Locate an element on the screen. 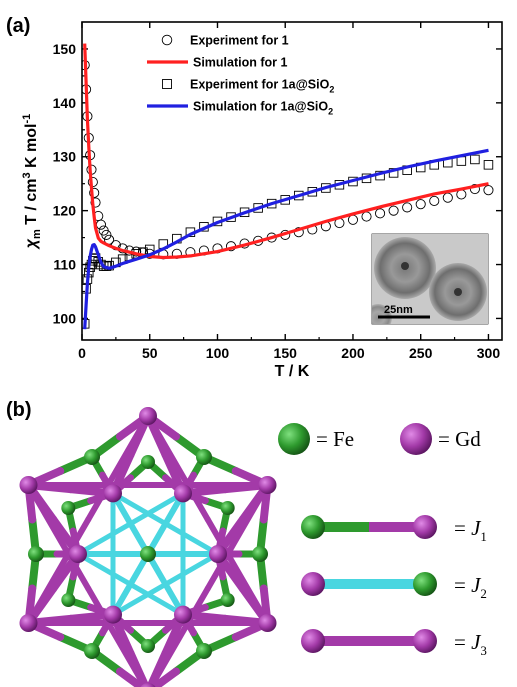 The image size is (517, 687). x-tick-label: 0 is located at coordinates (82, 353).